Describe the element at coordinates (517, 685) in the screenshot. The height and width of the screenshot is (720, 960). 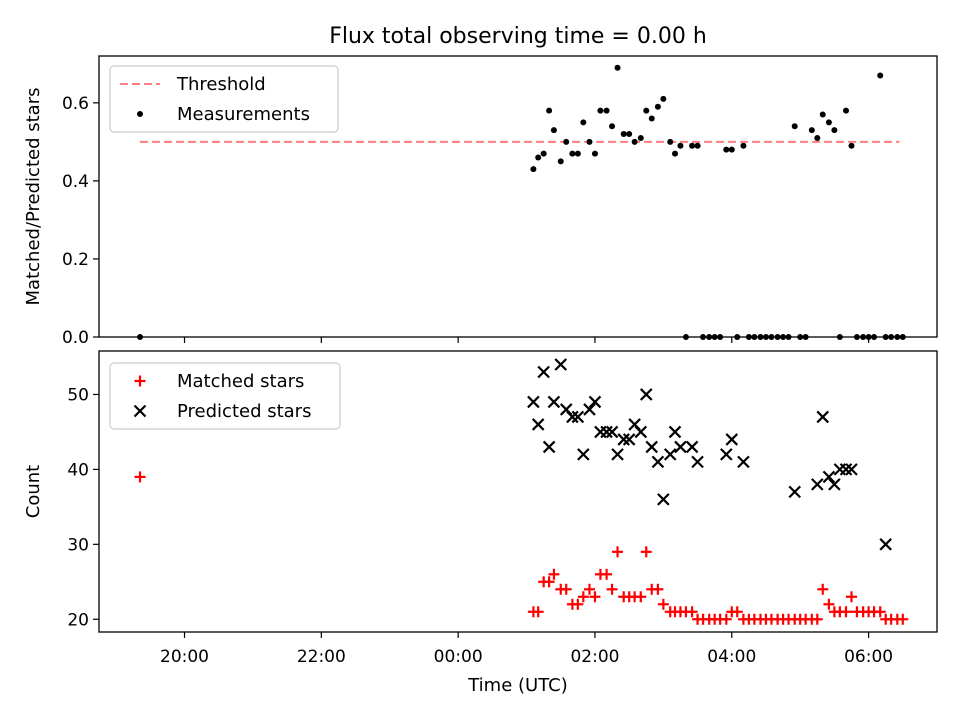
I see `x-axis-label: Time (UTC)` at that location.